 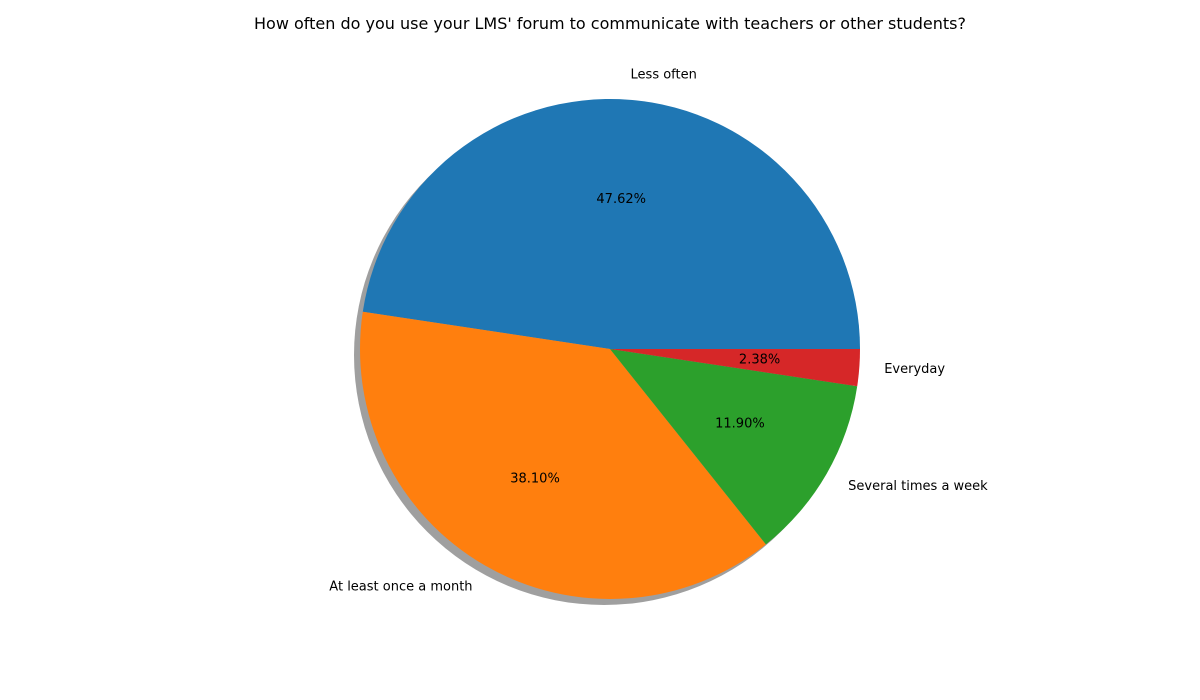 I want to click on slice-label-less-often: Less often, so click(x=664, y=74).